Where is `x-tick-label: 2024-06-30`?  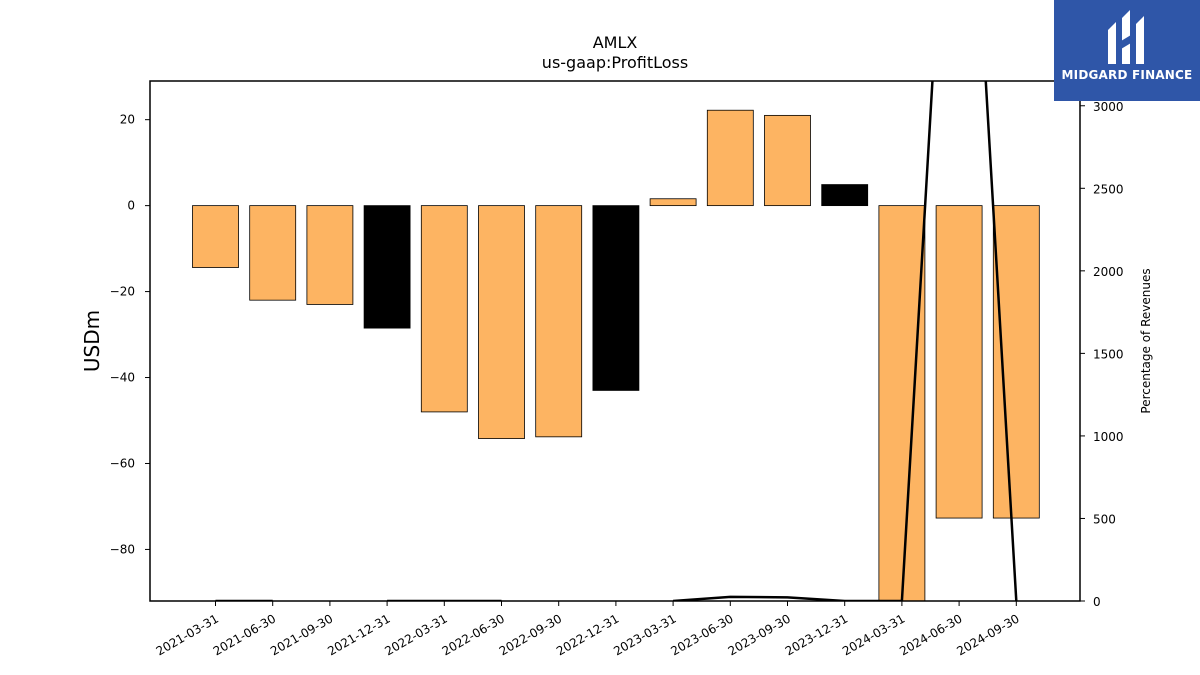 x-tick-label: 2024-06-30 is located at coordinates (930, 634).